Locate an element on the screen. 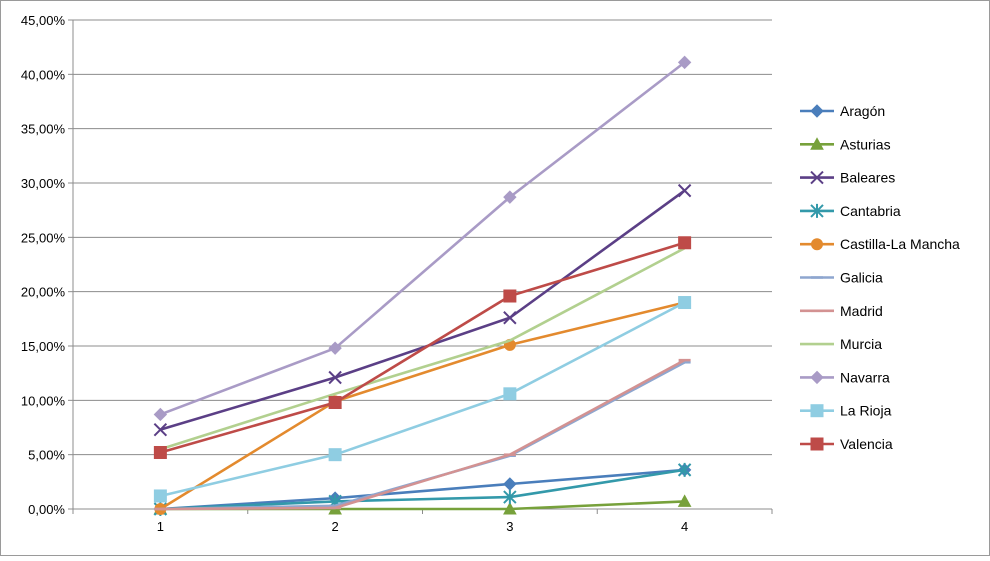 This screenshot has width=990, height=561. legend-label: Valencia is located at coordinates (866, 444).